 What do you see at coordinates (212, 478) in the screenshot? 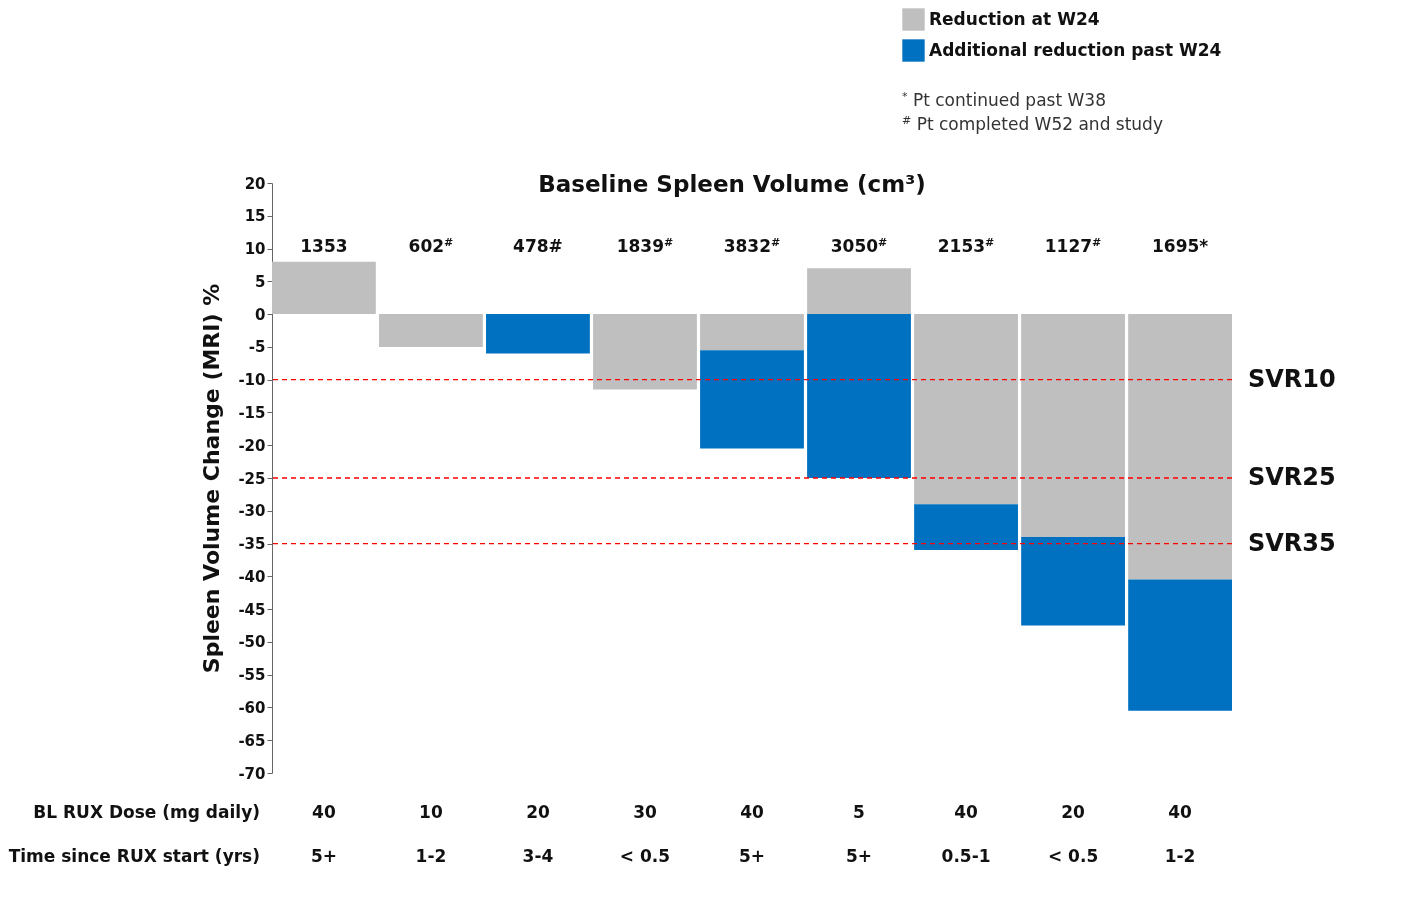
I see `y-axis-title: Spleen Volume Change (MRI) %` at bounding box center [212, 478].